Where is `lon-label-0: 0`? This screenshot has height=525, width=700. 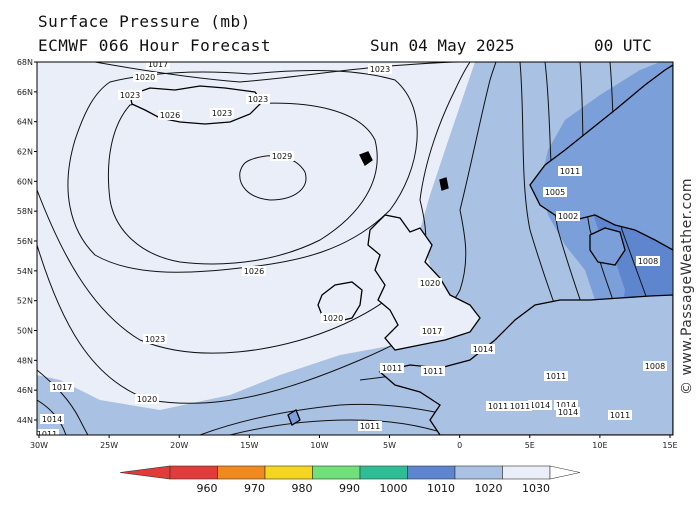
lon-label-0: 0 is located at coordinates (459, 445).